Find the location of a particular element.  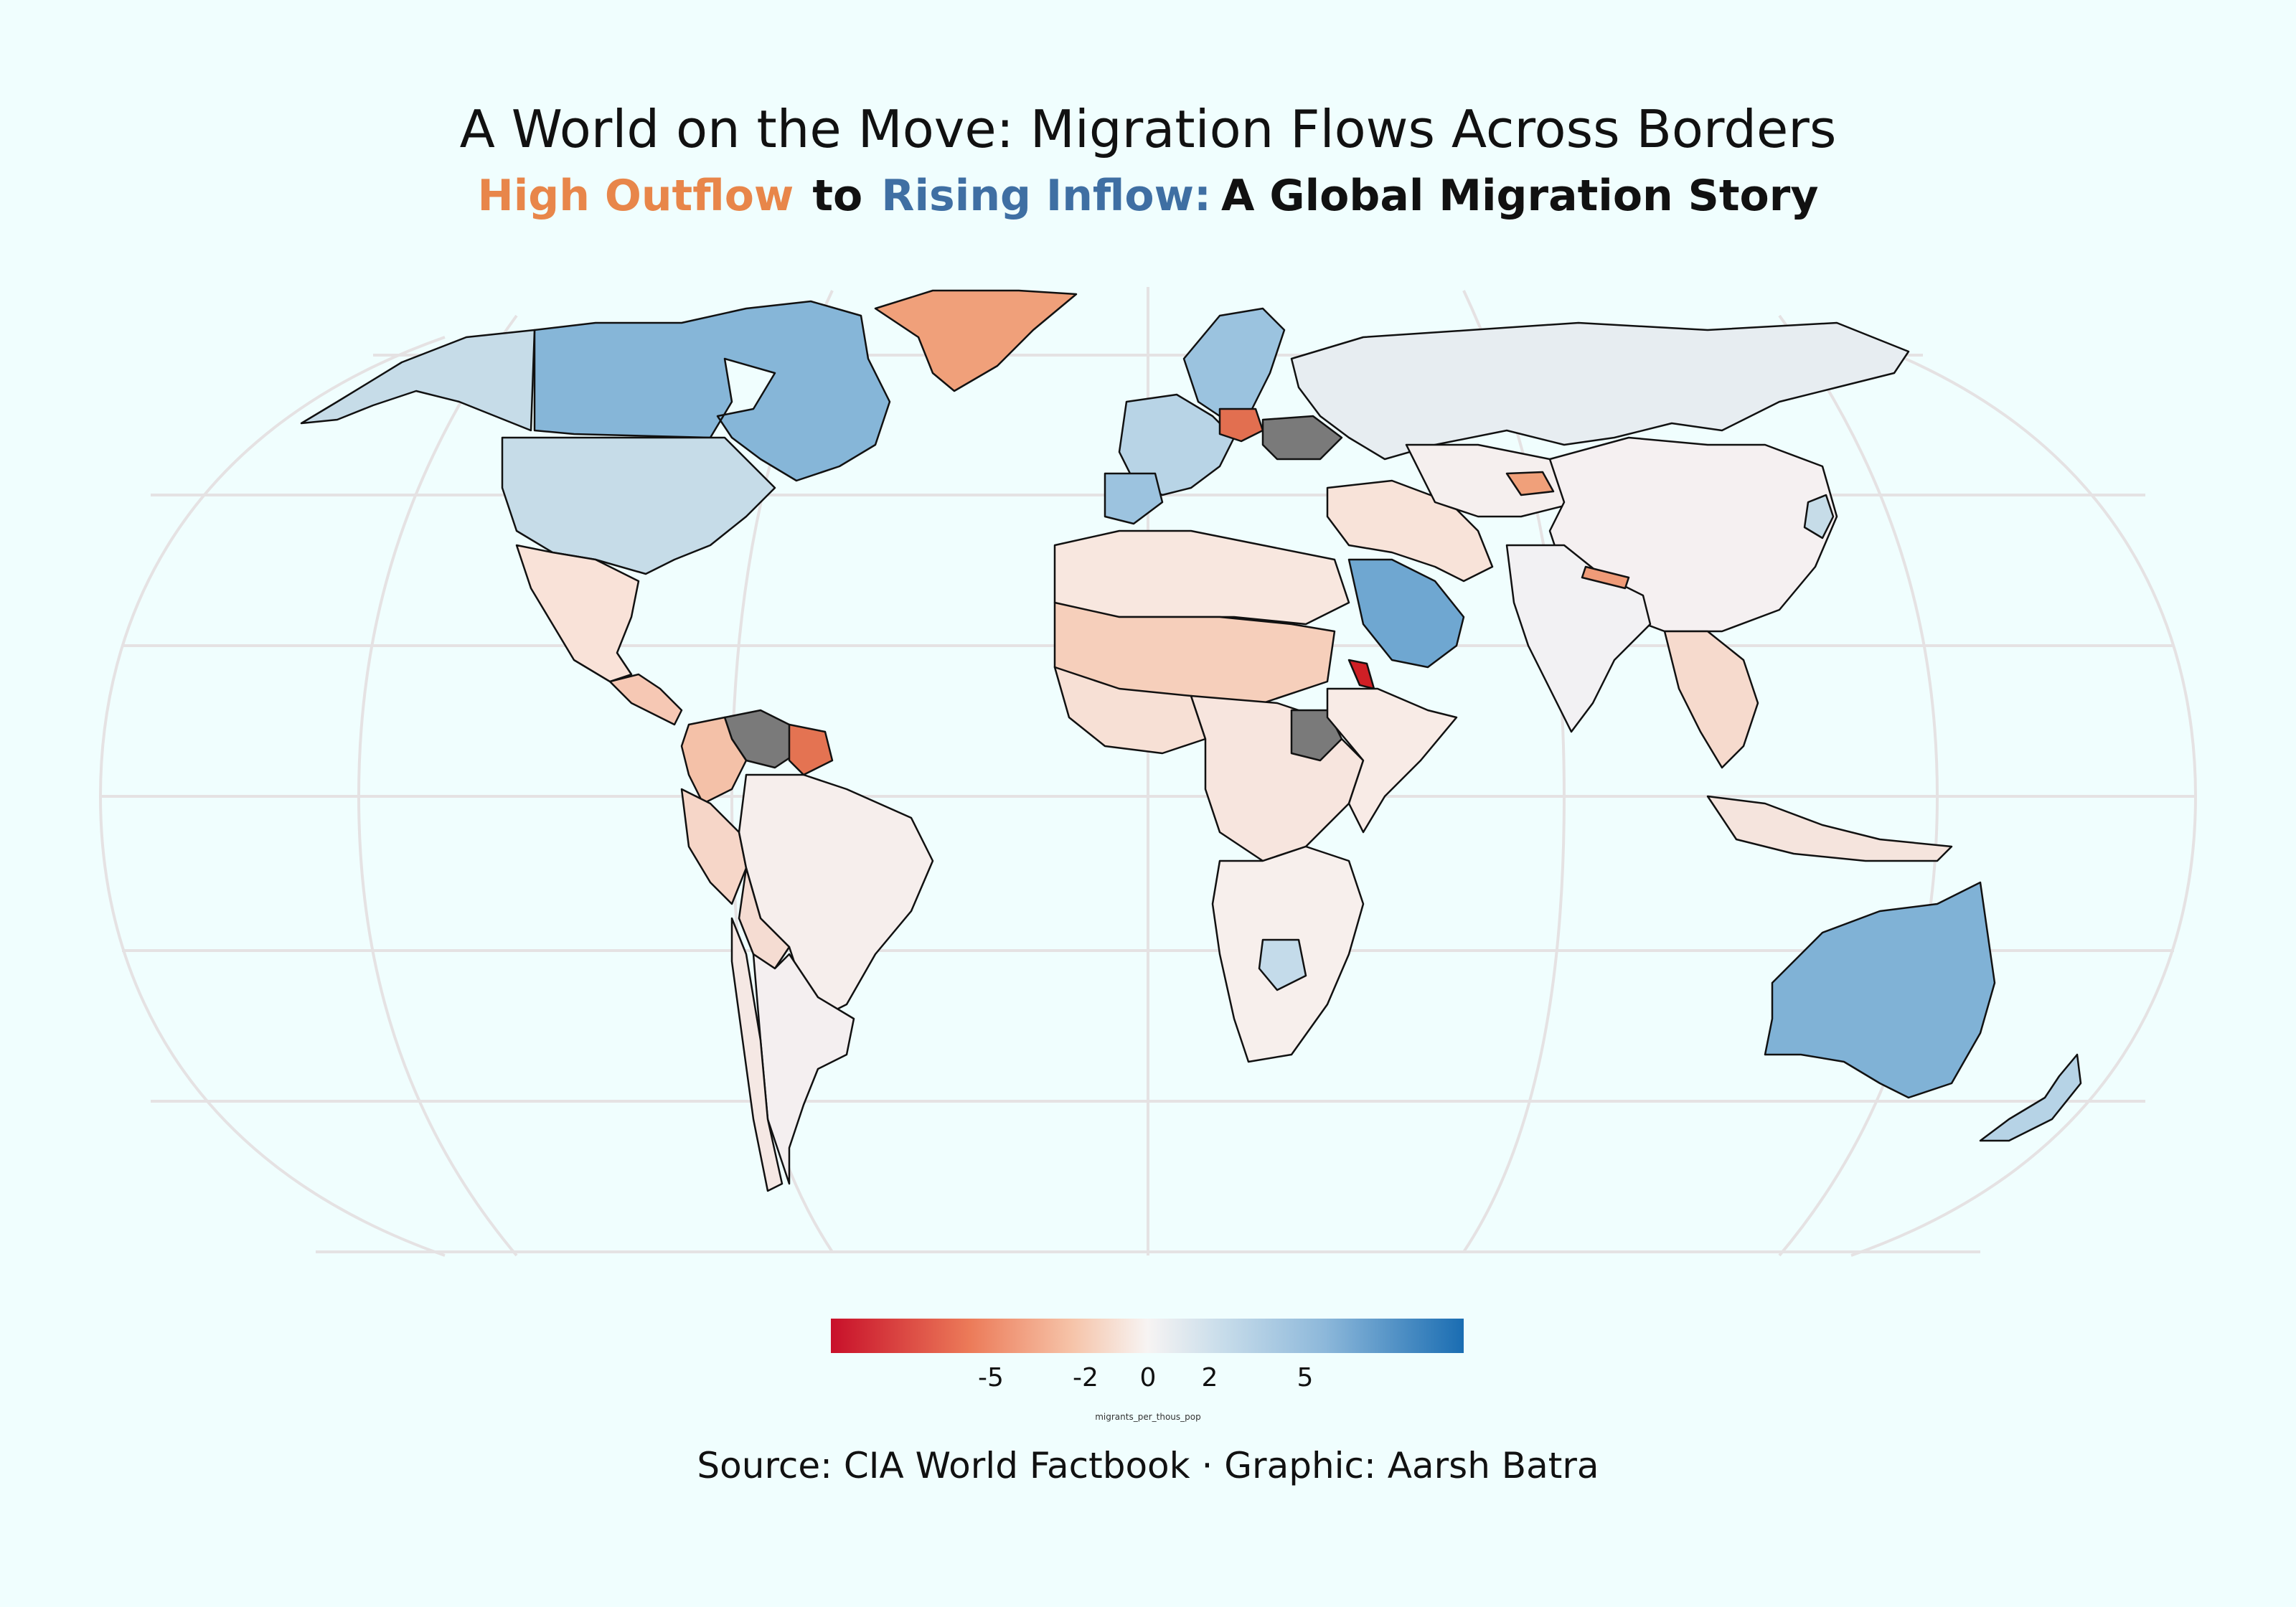

color-legend is located at coordinates (1148, 1336).